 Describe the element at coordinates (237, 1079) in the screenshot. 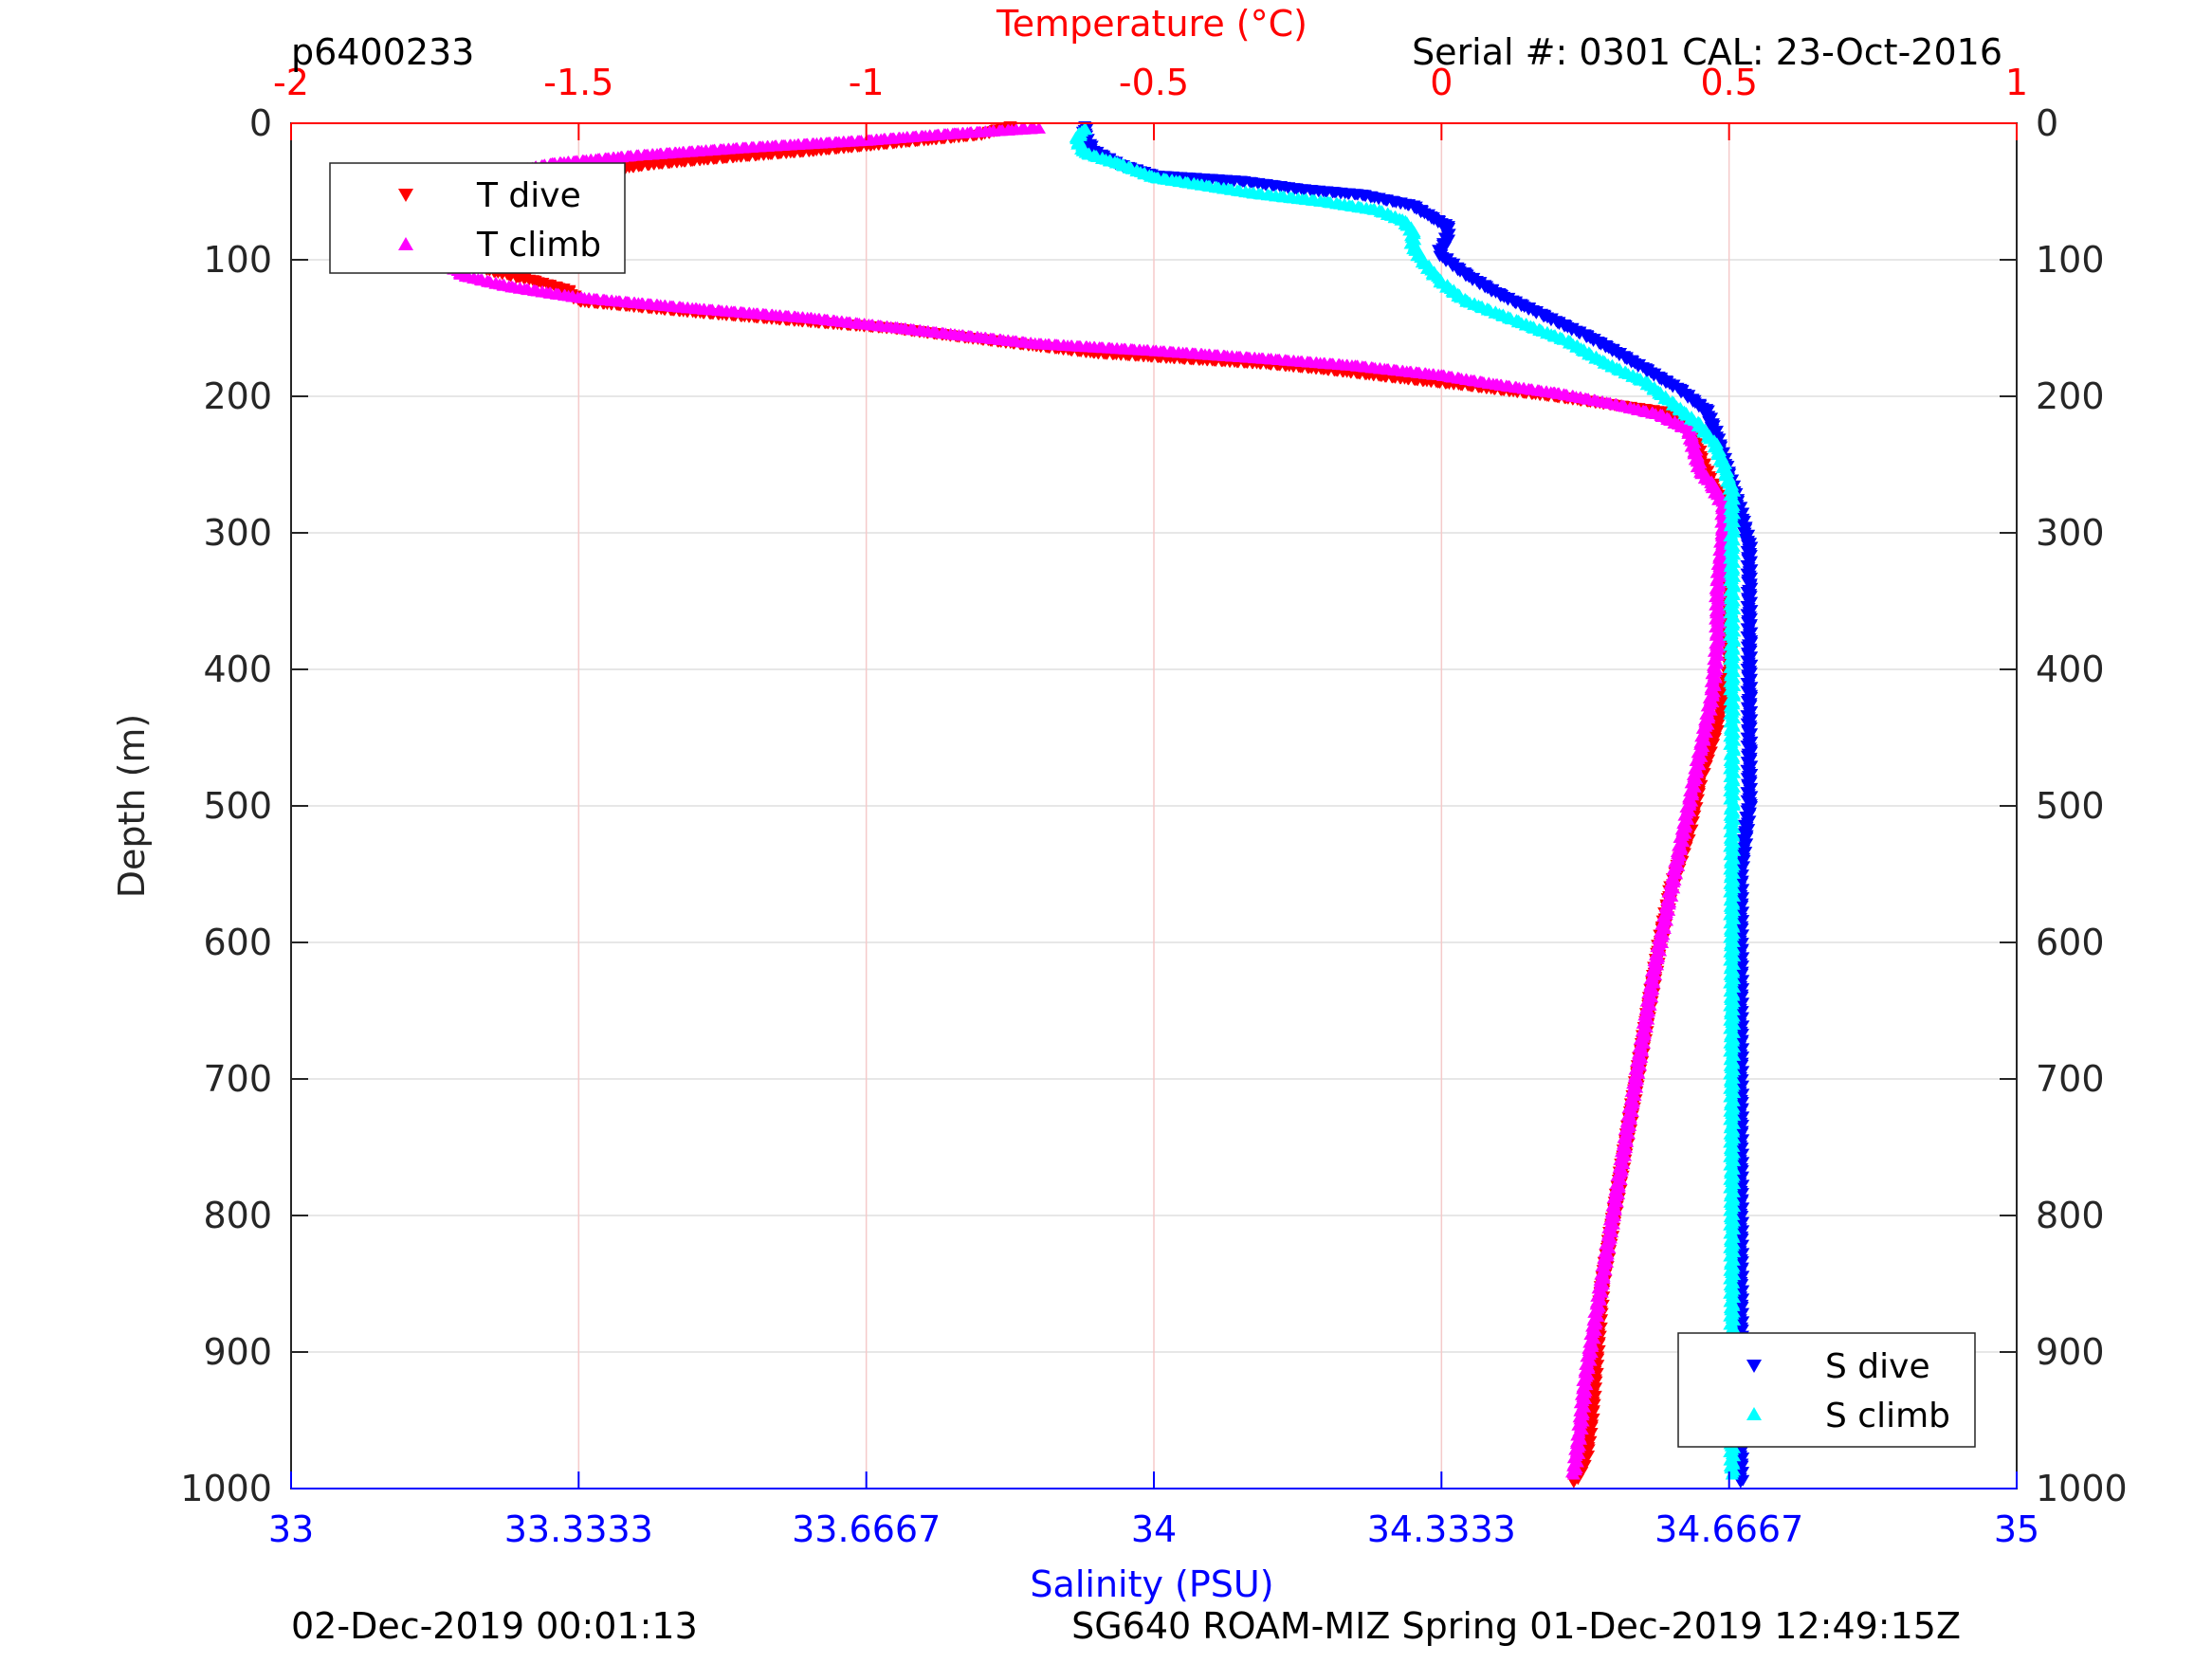

I see `depth-tick-label-left: 700` at that location.